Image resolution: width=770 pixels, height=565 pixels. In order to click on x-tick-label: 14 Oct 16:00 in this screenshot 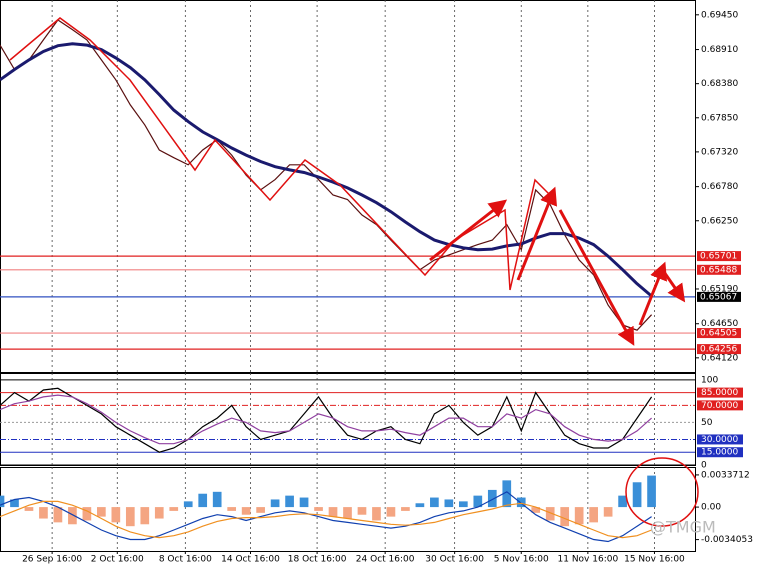, I will do `click(250, 560)`.